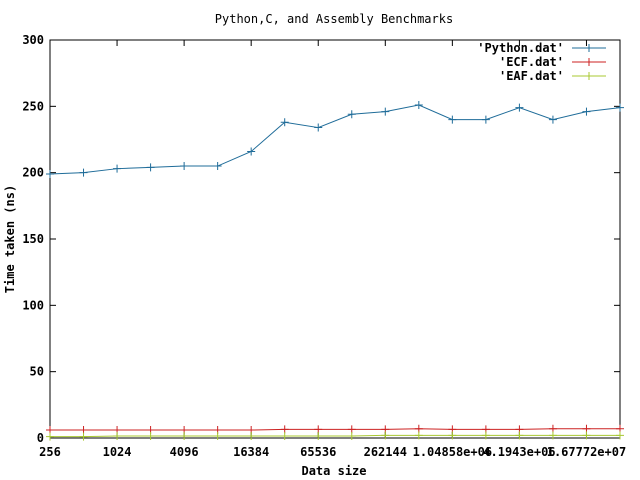 This screenshot has height=480, width=640. What do you see at coordinates (520, 48) in the screenshot?
I see `legend-label: 'Python.dat'` at bounding box center [520, 48].